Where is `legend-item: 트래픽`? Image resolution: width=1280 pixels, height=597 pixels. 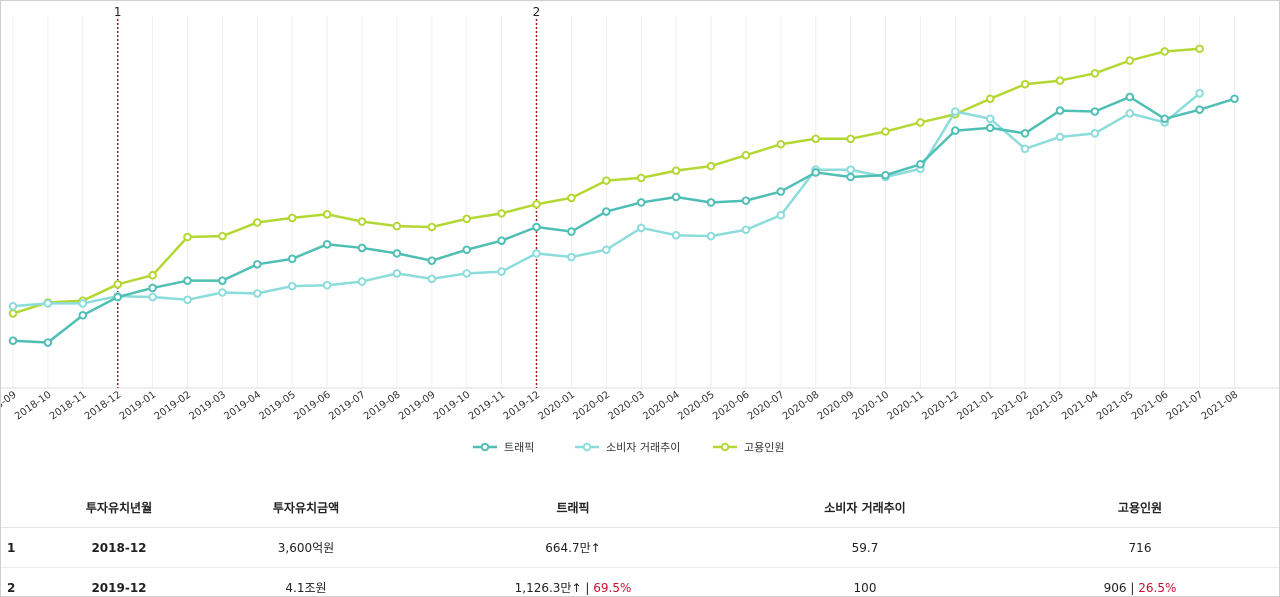 legend-item: 트래픽 is located at coordinates (503, 447).